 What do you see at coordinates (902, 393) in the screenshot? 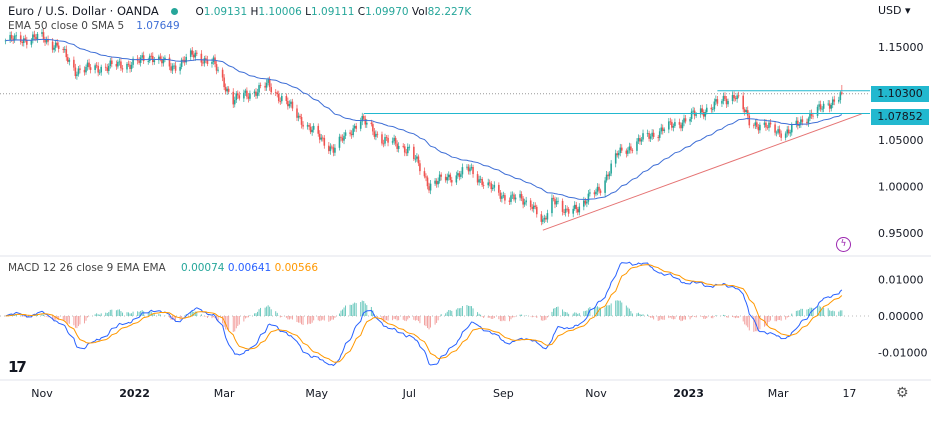
I see `gear-icon: ⚙` at bounding box center [902, 393].